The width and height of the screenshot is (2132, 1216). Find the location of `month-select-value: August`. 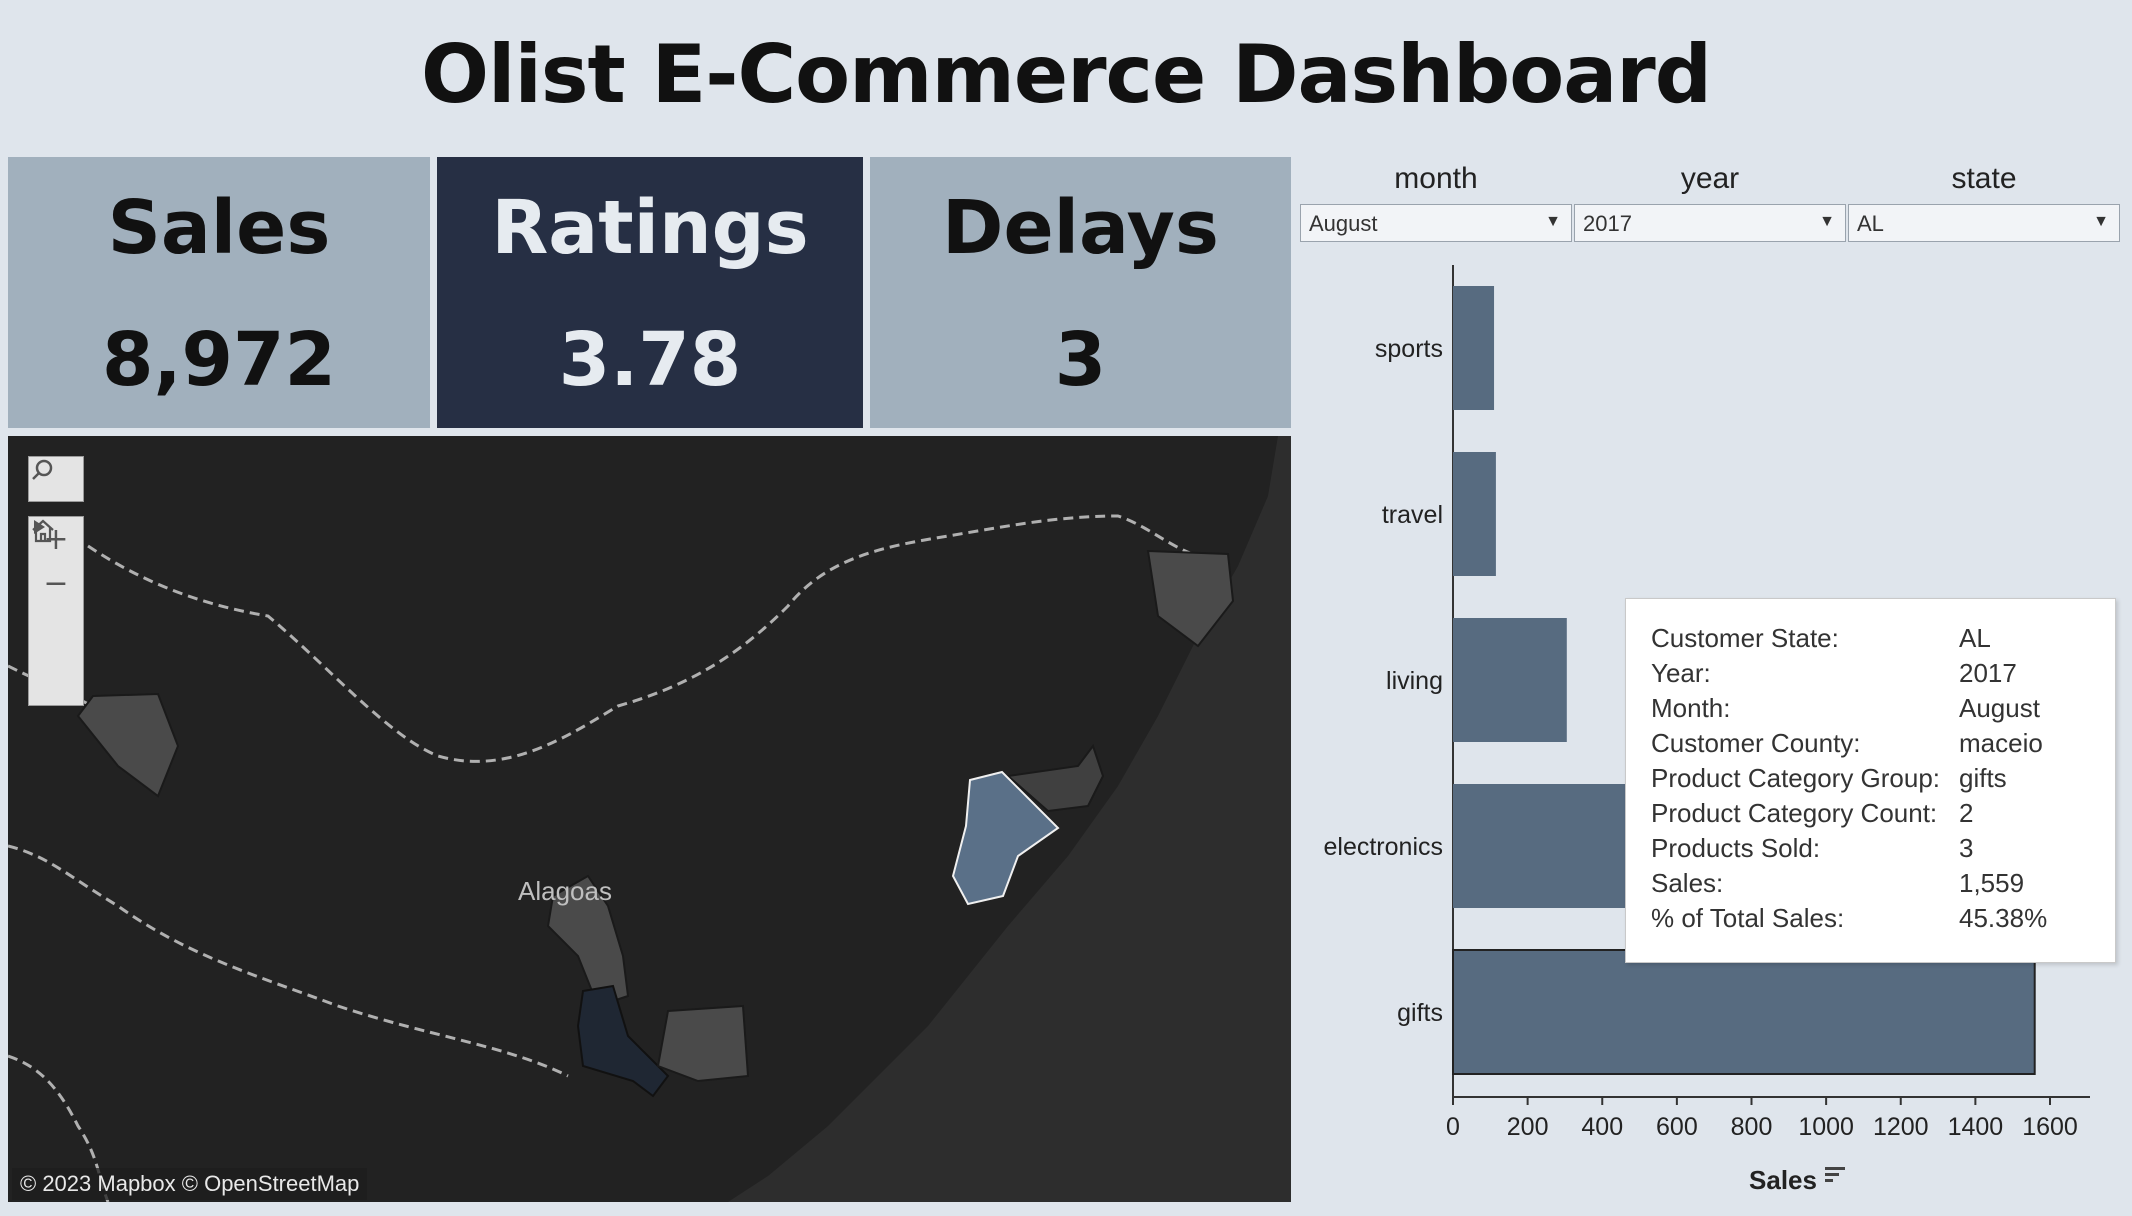

month-select-value: August is located at coordinates (1343, 223).